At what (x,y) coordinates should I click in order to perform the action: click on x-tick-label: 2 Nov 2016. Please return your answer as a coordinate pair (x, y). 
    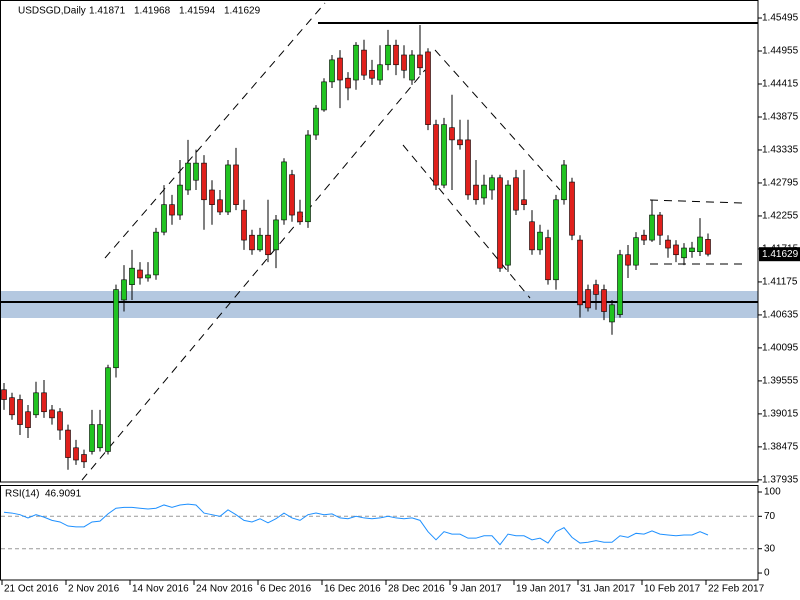
    Looking at the image, I should click on (94, 589).